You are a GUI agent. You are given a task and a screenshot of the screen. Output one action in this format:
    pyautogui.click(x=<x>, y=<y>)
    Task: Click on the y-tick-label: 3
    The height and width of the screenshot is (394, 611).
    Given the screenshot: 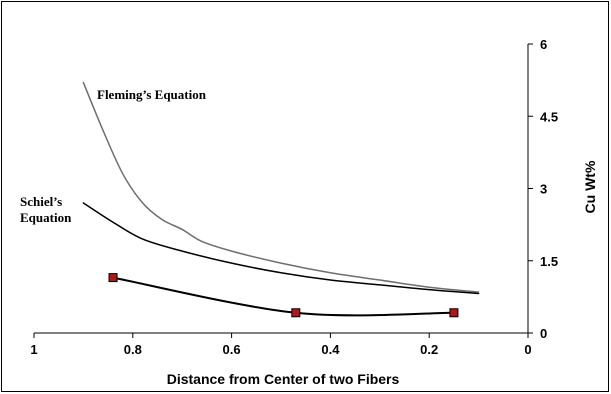 What is the action you would take?
    pyautogui.click(x=543, y=189)
    